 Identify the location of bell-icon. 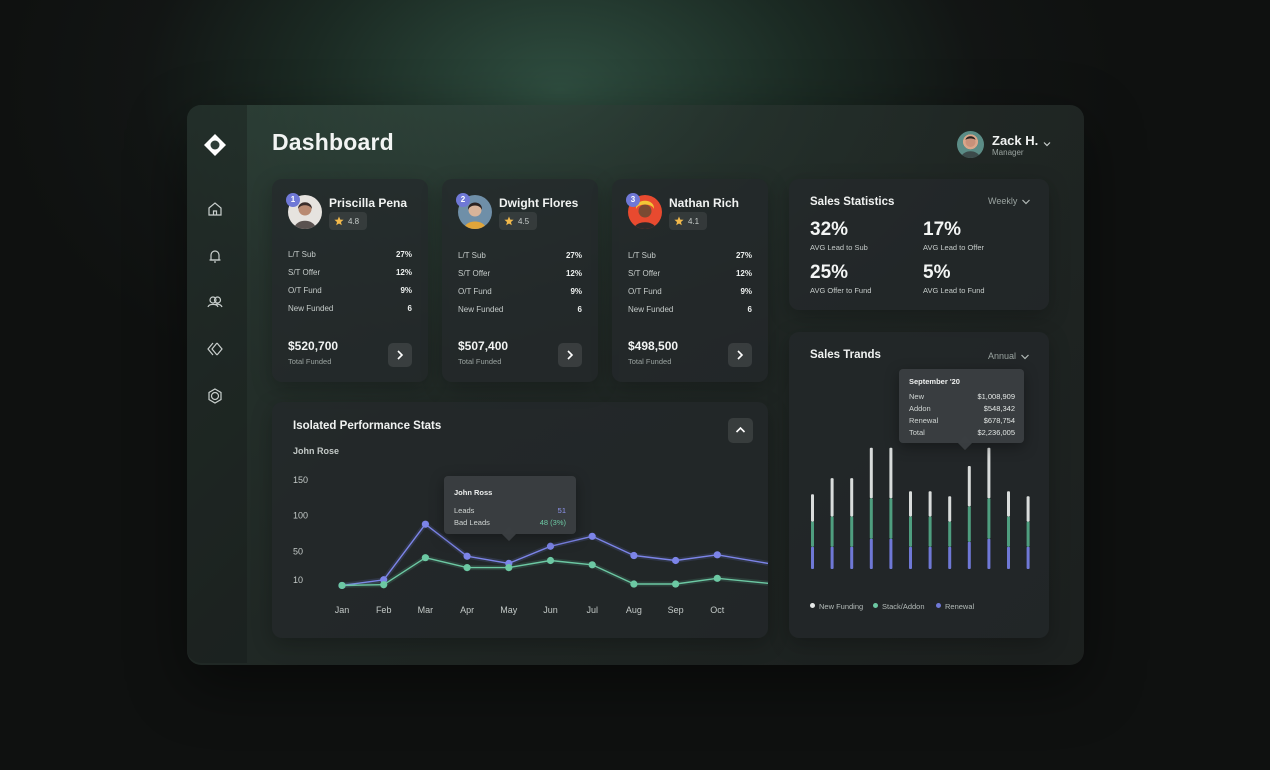
(215, 256).